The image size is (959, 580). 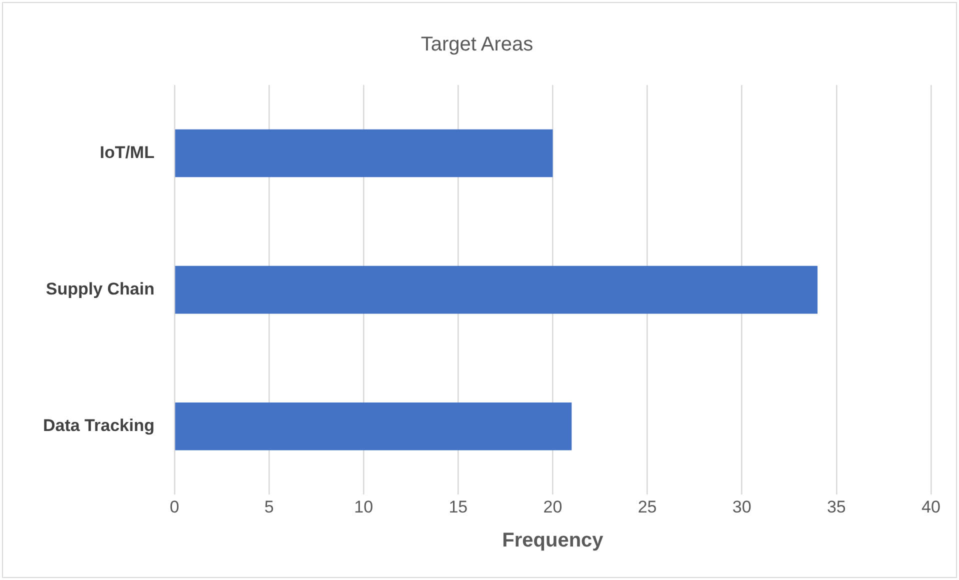 What do you see at coordinates (364, 506) in the screenshot?
I see `x-tick-label: 10` at bounding box center [364, 506].